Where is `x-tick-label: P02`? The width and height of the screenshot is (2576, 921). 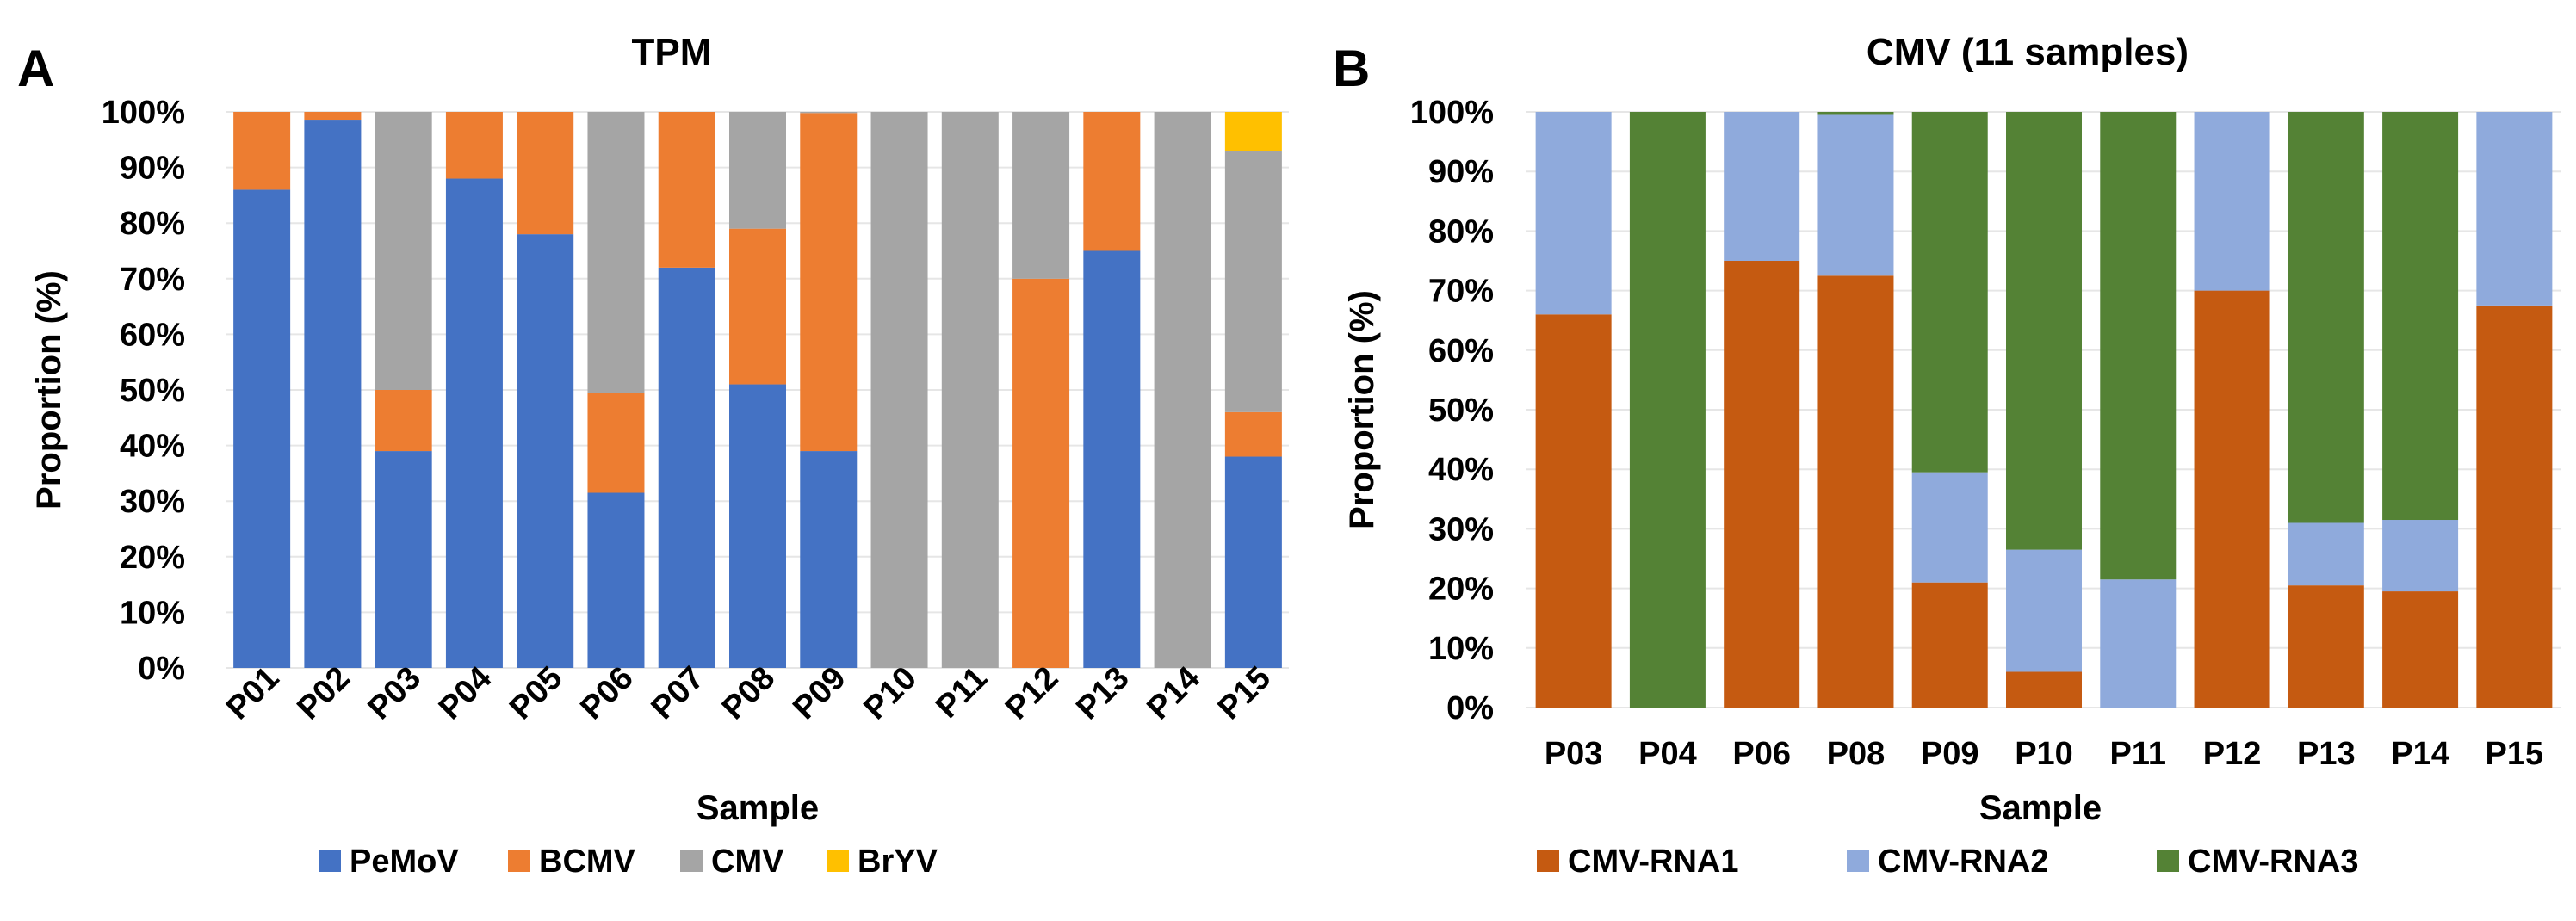 x-tick-label: P02 is located at coordinates (324, 693).